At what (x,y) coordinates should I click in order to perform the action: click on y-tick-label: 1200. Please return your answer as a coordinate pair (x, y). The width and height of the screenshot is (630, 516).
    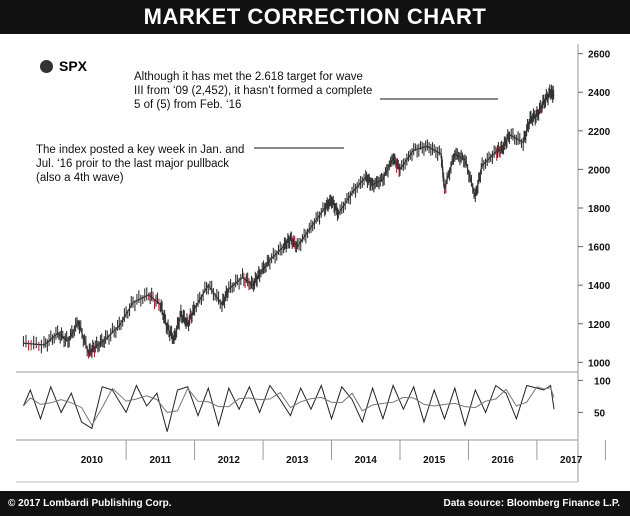
    Looking at the image, I should click on (599, 325).